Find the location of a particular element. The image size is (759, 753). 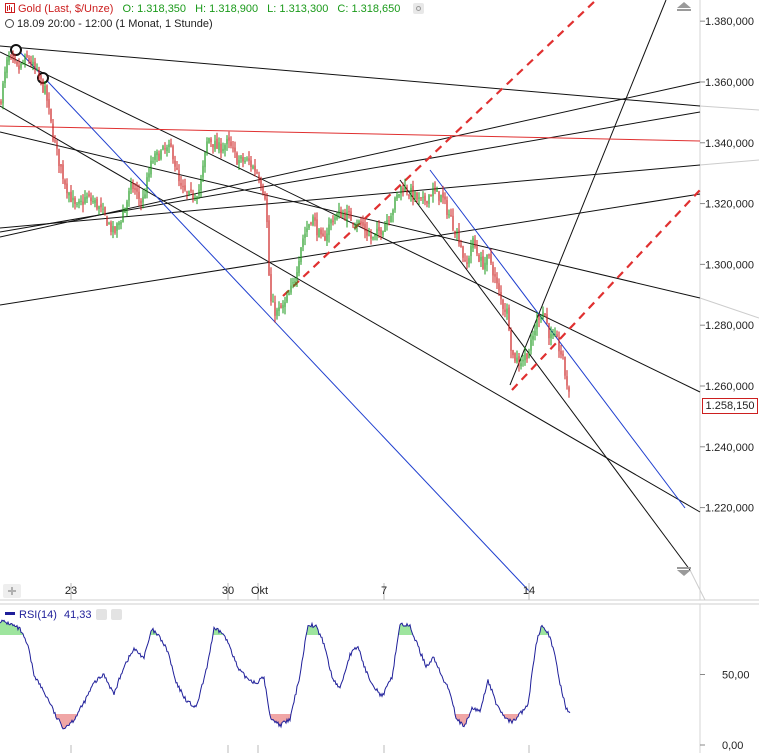

price-tick-label: 1.300,000 is located at coordinates (729, 265).